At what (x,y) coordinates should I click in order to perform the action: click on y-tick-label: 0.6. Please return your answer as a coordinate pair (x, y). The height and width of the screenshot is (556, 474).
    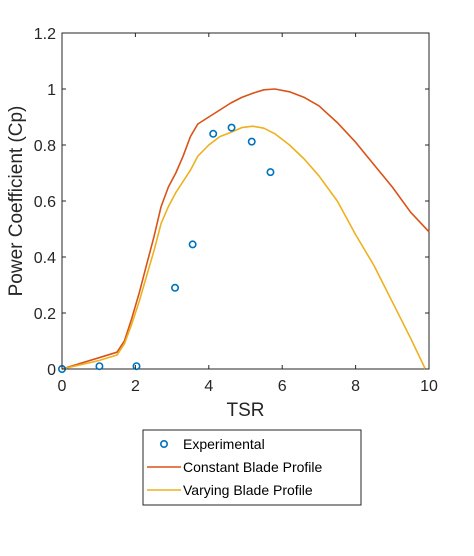
    Looking at the image, I should click on (45, 202).